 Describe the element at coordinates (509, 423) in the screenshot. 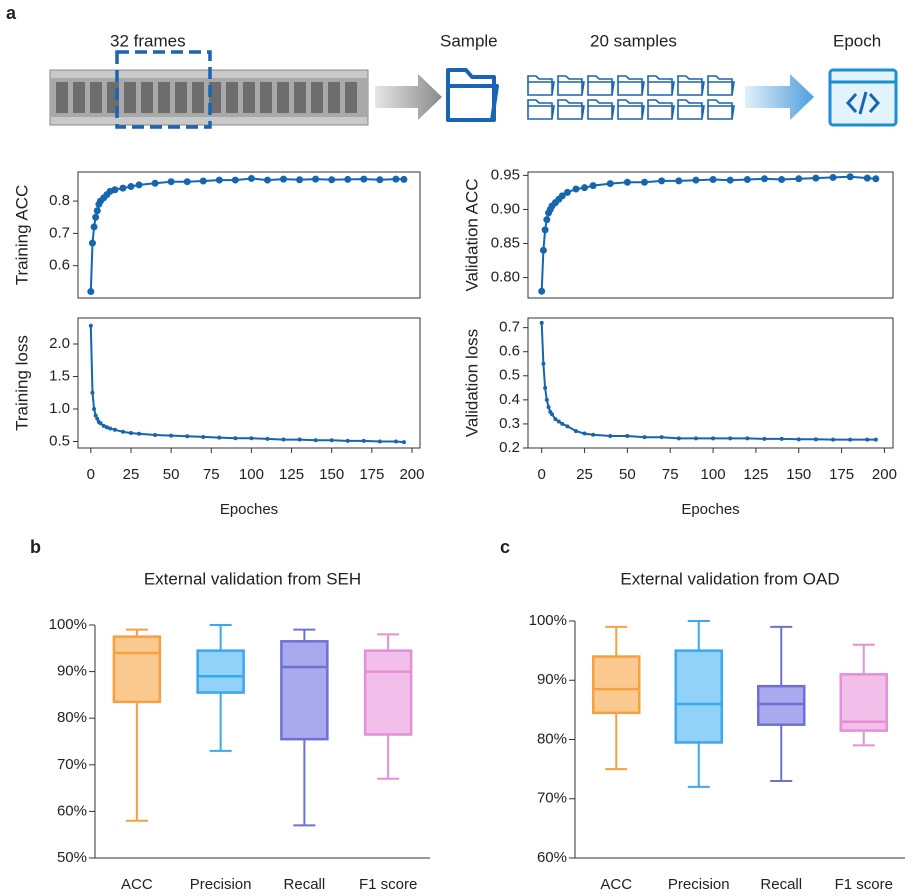

I see `y-tick-label: 0.3` at that location.